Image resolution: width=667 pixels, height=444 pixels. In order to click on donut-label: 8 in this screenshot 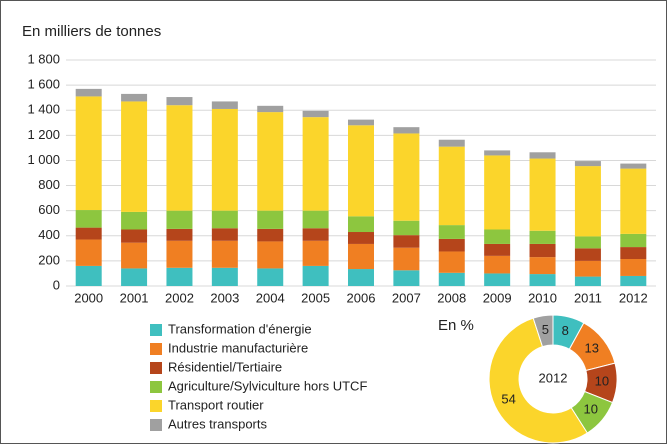, I will do `click(565, 330)`.